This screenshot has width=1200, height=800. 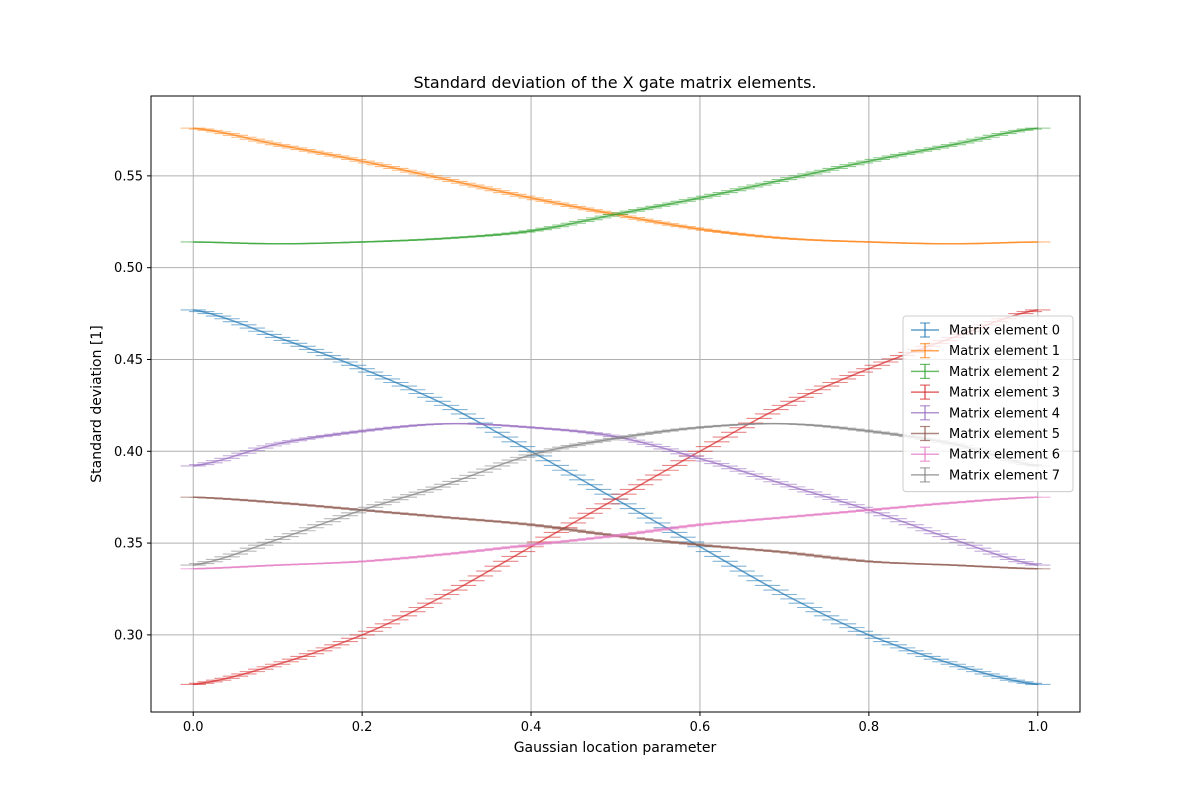 I want to click on legend-entry: Matrix element 1, so click(x=985, y=351).